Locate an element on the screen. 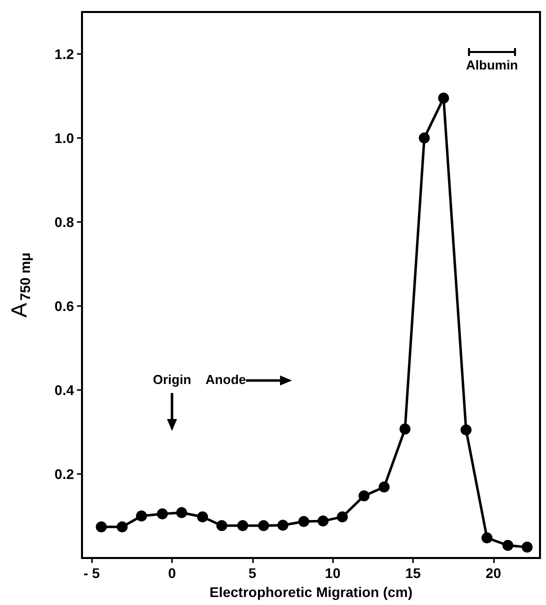 Image resolution: width=546 pixels, height=605 pixels. annotation: Albumin is located at coordinates (492, 65).